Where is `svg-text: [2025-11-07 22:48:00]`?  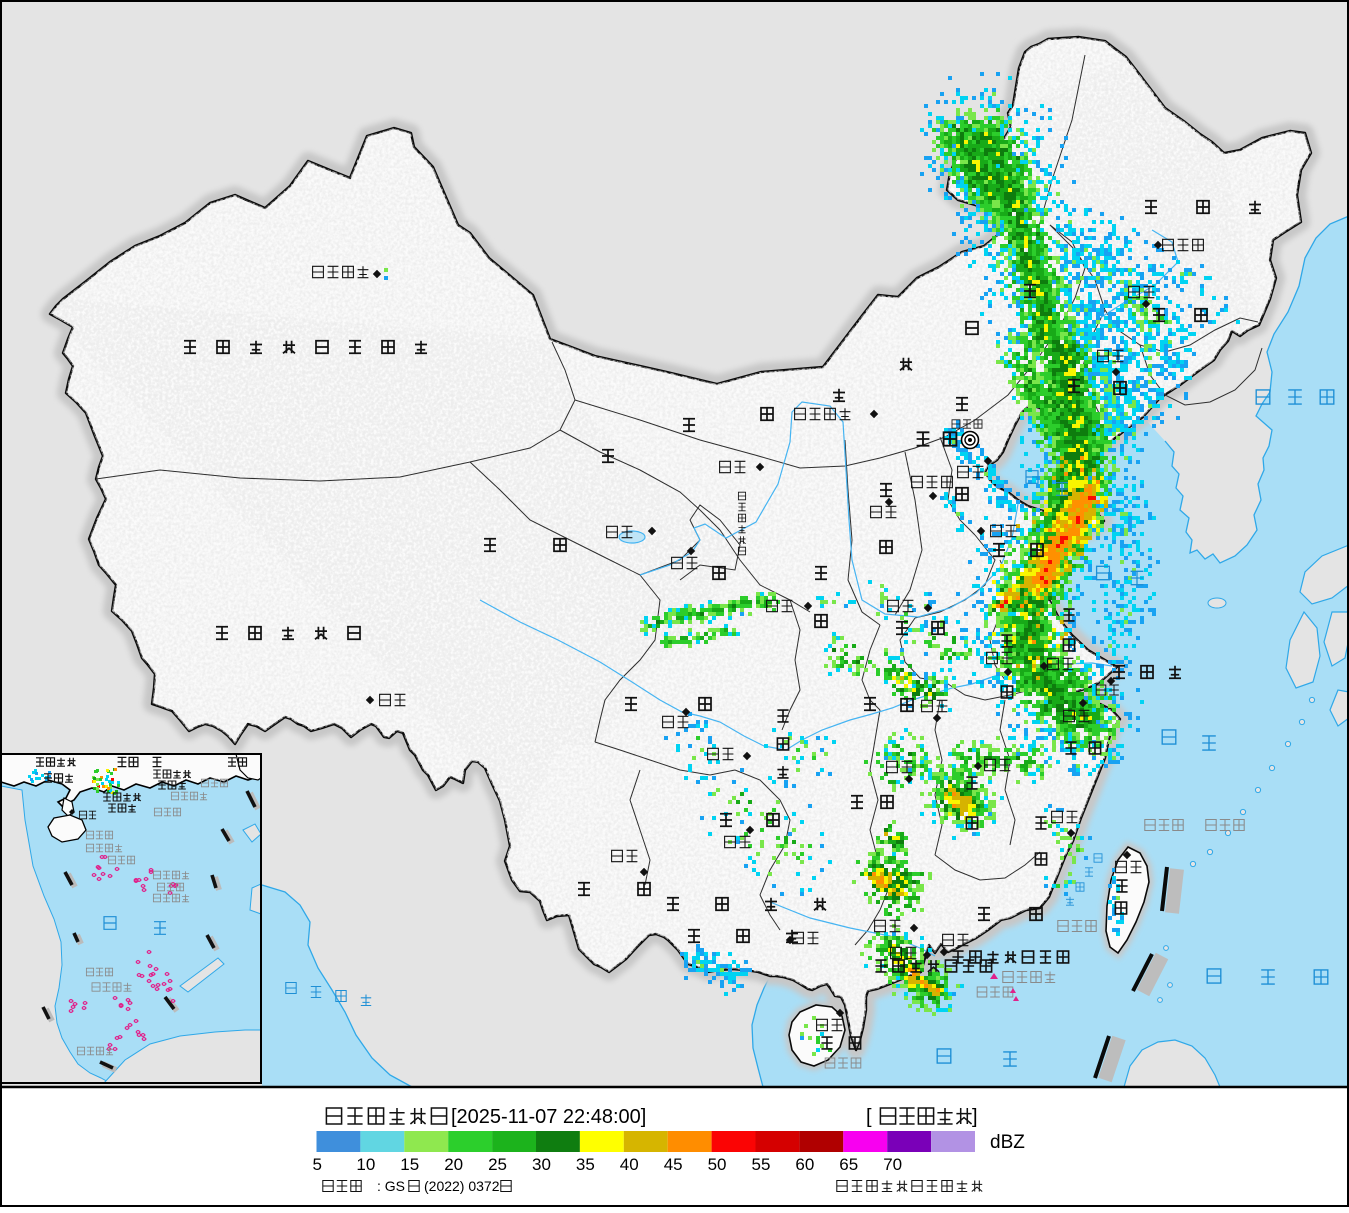
svg-text: [2025-11-07 22:48:00] is located at coordinates (548, 1117).